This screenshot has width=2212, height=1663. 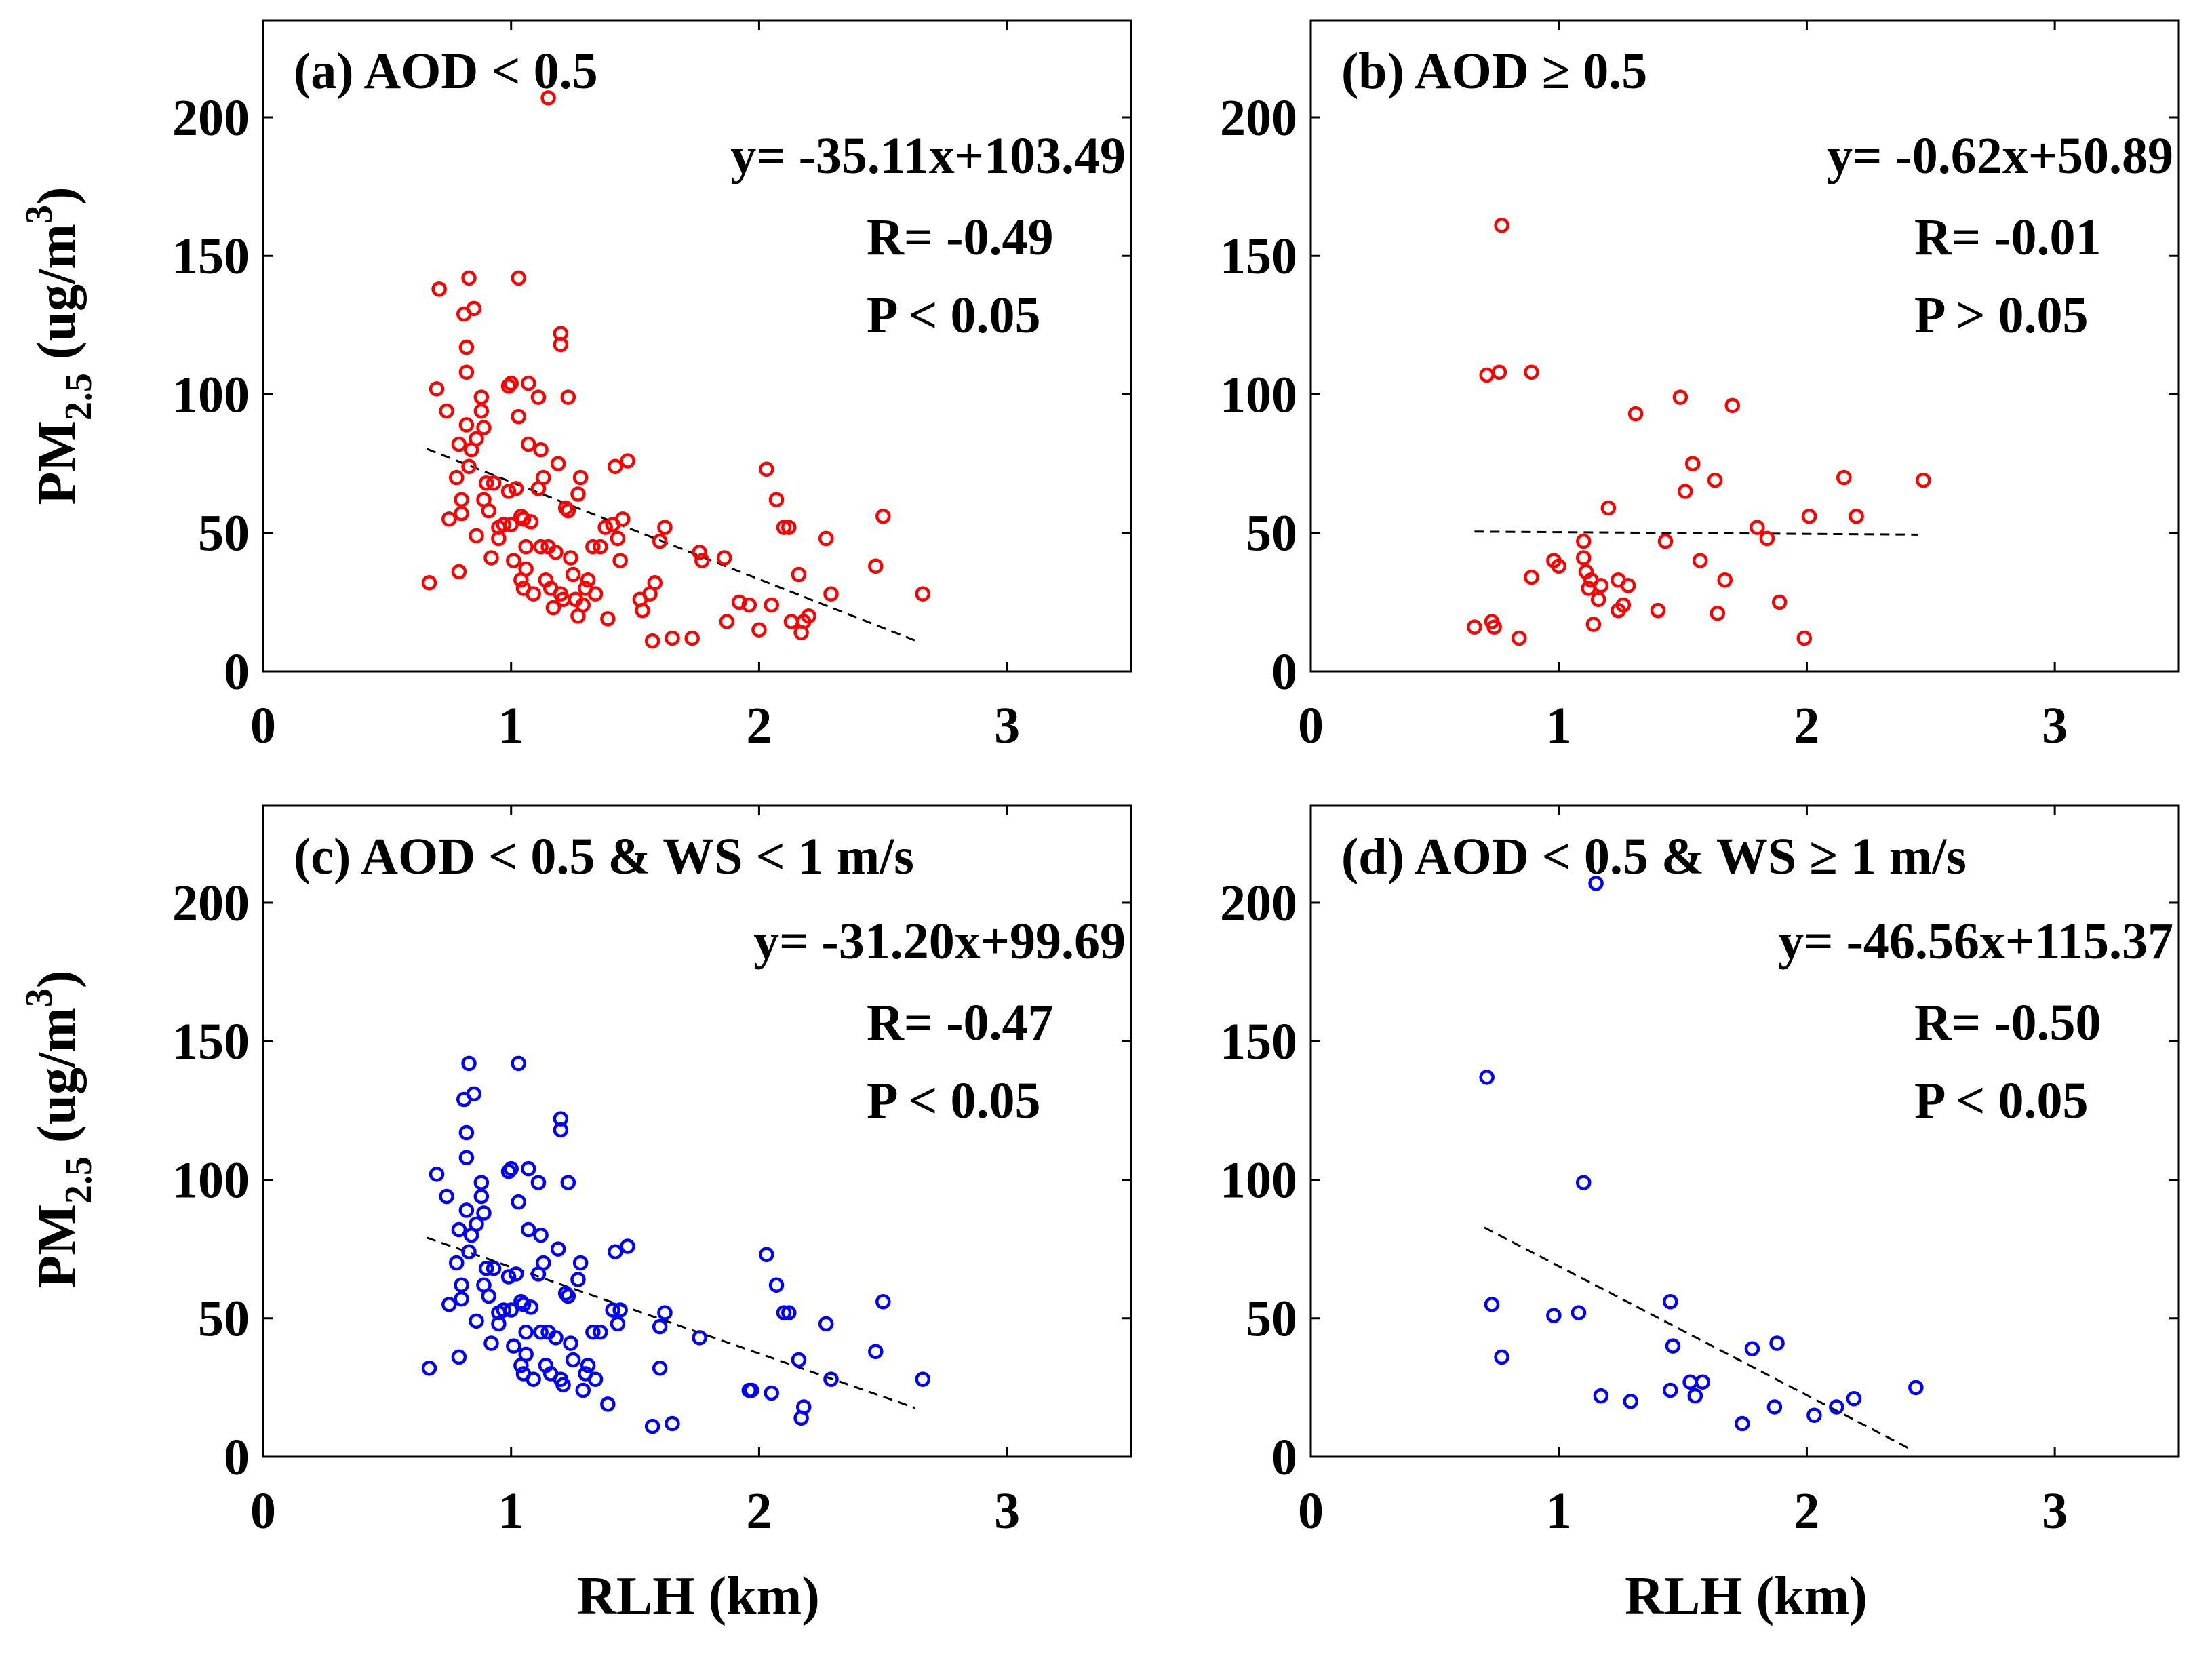 What do you see at coordinates (237, 1457) in the screenshot?
I see `y-tick-label: 0` at bounding box center [237, 1457].